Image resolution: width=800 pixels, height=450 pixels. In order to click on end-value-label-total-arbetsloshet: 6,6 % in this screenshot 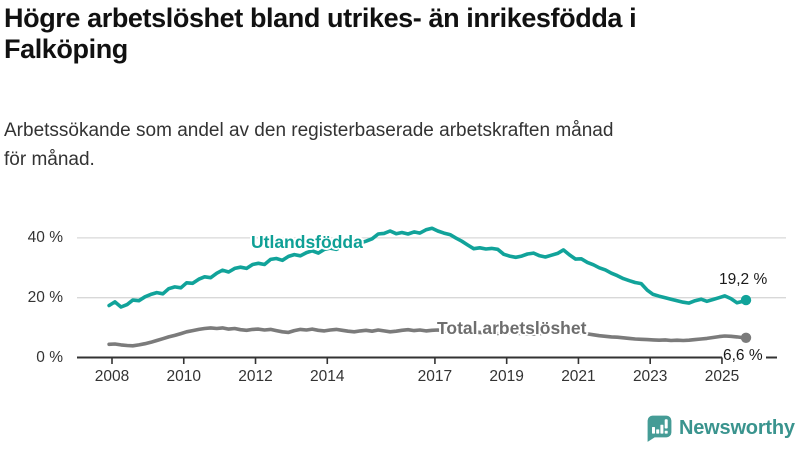, I will do `click(743, 355)`.